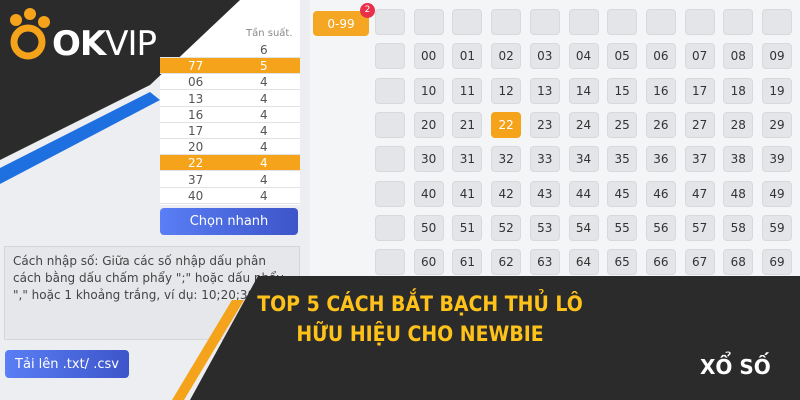  Describe the element at coordinates (544, 56) in the screenshot. I see `number-cell: 03` at that location.